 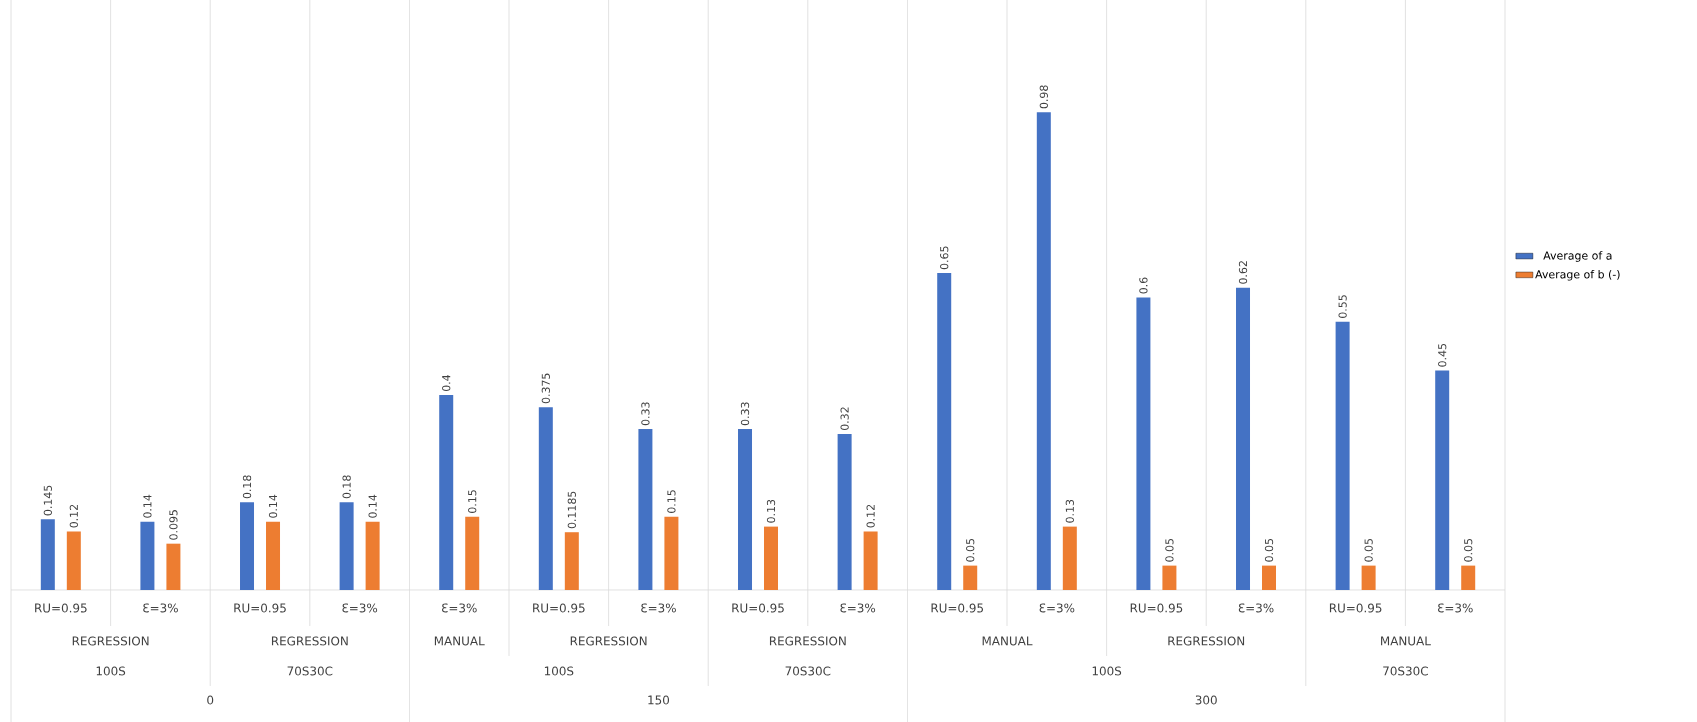 What do you see at coordinates (659, 700) in the screenshot?
I see `text: 150` at bounding box center [659, 700].